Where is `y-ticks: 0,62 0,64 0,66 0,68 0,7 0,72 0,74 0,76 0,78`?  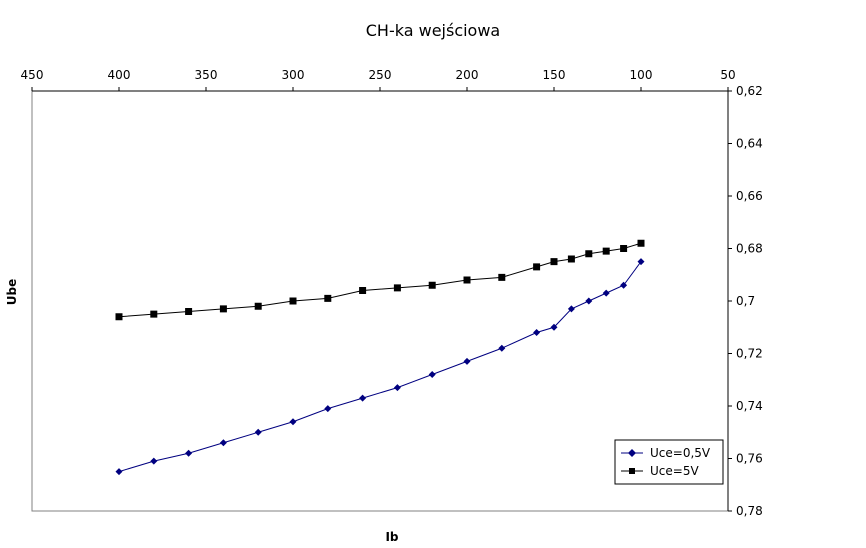 y-ticks: 0,62 0,64 0,66 0,68 0,7 0,72 0,74 0,76 0,78 is located at coordinates (745, 301).